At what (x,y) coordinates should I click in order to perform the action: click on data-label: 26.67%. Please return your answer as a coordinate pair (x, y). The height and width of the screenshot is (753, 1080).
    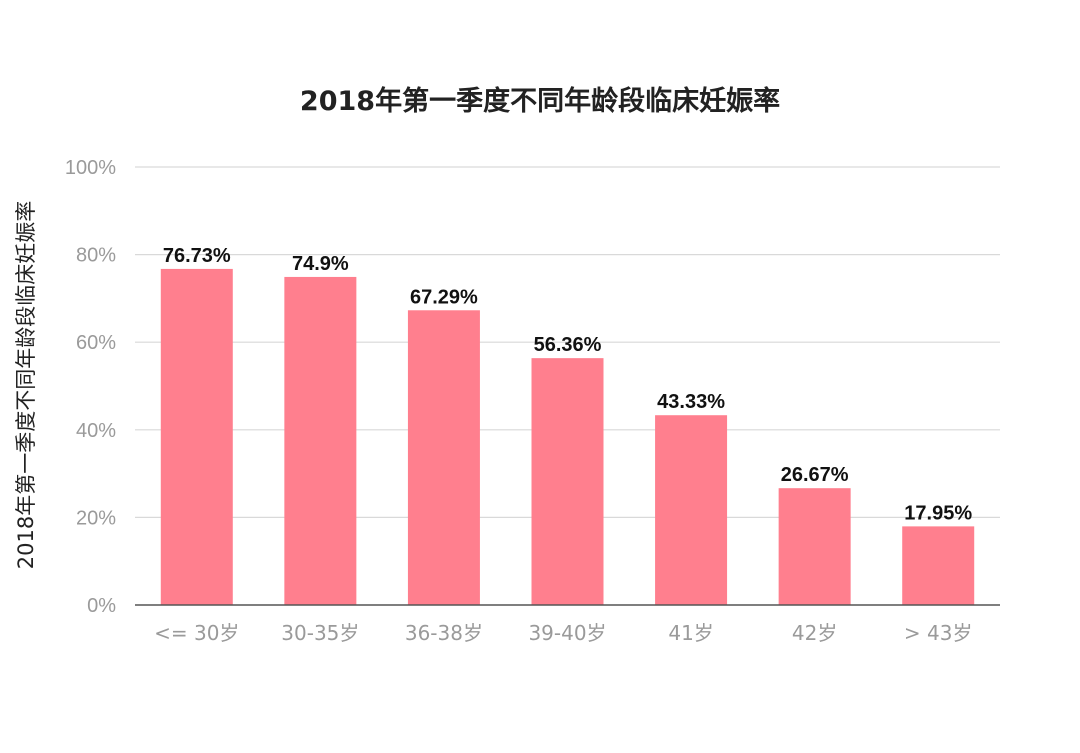
    Looking at the image, I should click on (815, 475).